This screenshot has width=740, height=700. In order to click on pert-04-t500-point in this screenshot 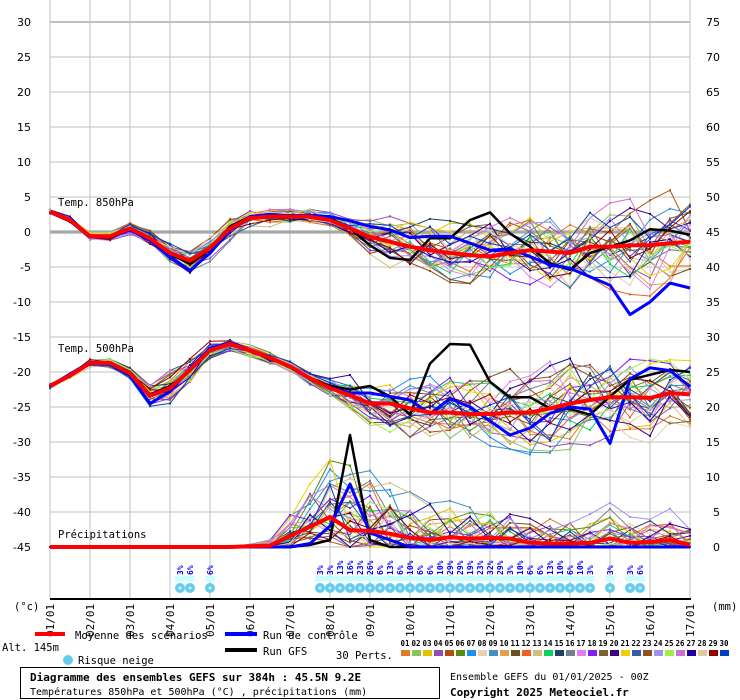, I will do `click(590, 445)`.